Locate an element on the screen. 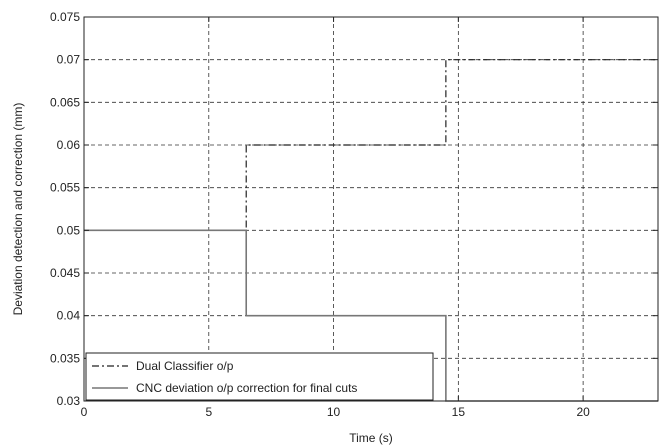 The width and height of the screenshot is (660, 447). y-tick-label: 0.055 is located at coordinates (65, 188).